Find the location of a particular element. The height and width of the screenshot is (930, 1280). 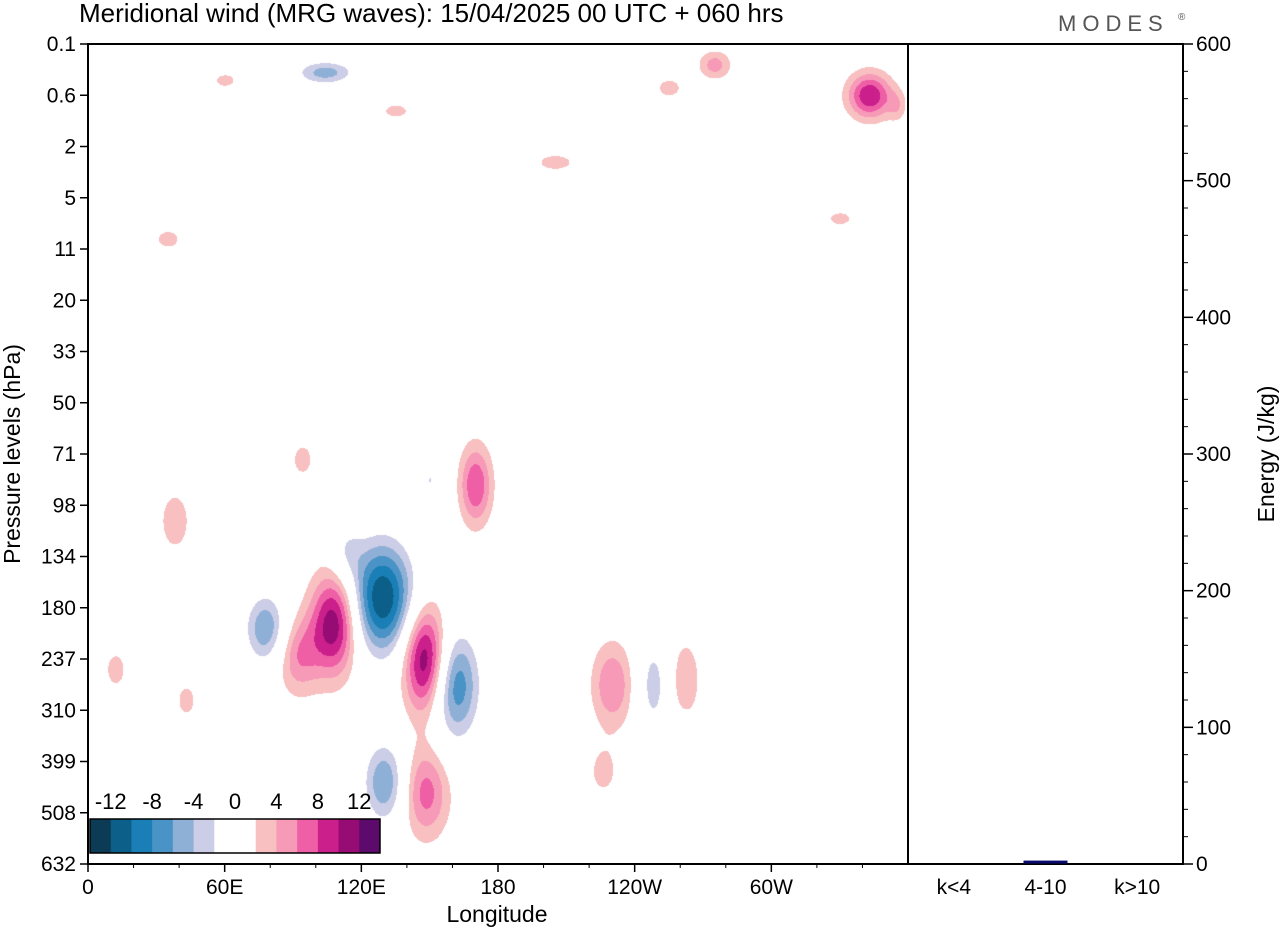

x-tick-label: 60W is located at coordinates (771, 887).